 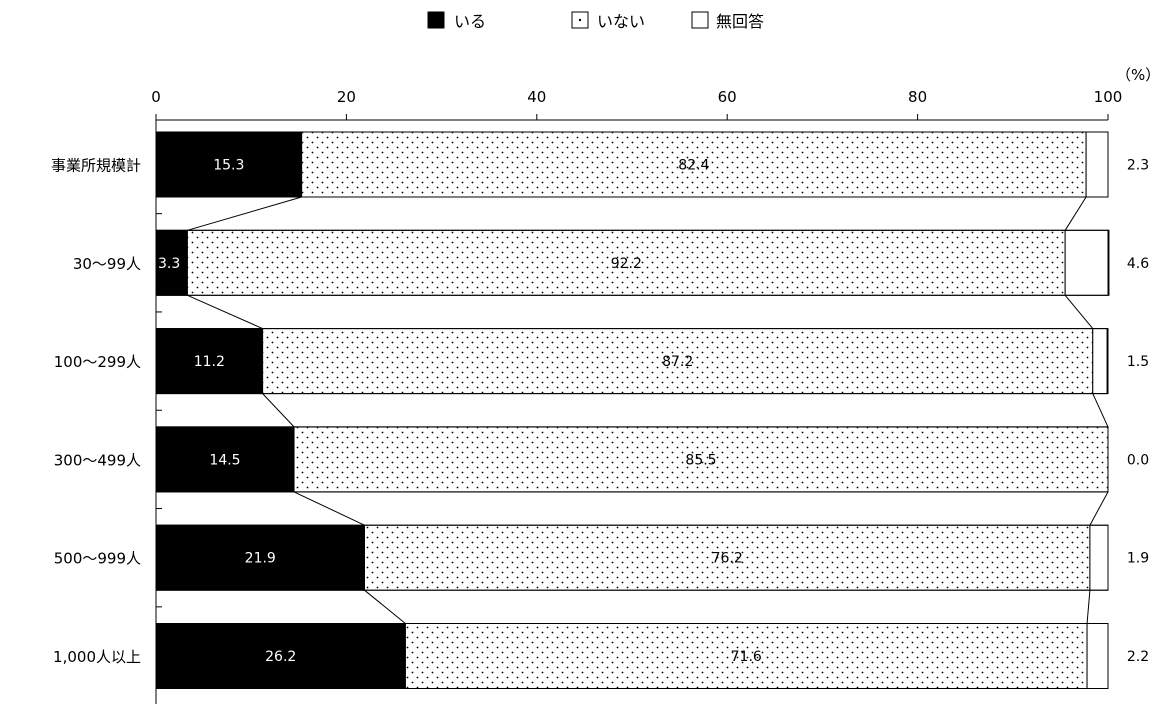 I want to click on data-label-iru: 3.3, so click(x=169, y=264).